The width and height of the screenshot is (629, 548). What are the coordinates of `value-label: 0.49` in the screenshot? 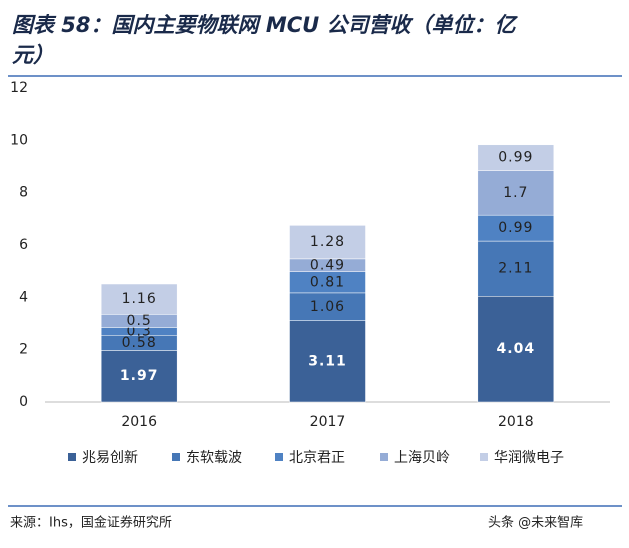 It's located at (327, 265).